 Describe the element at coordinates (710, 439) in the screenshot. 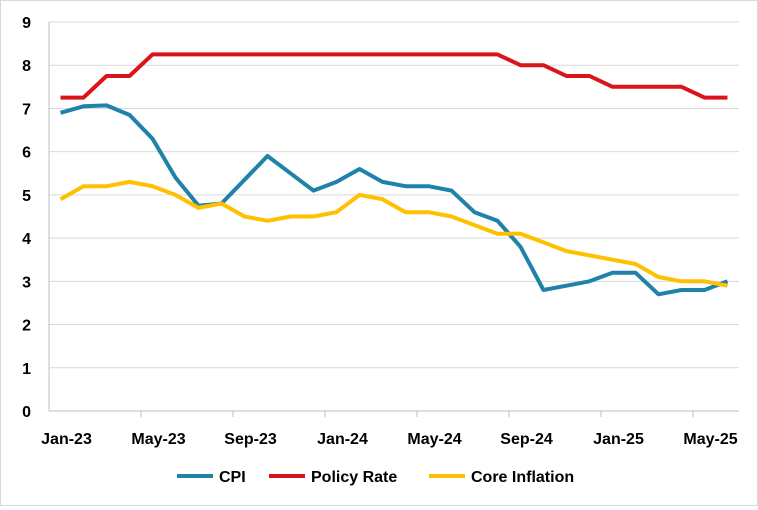

I see `x-tick-label: May-25` at that location.